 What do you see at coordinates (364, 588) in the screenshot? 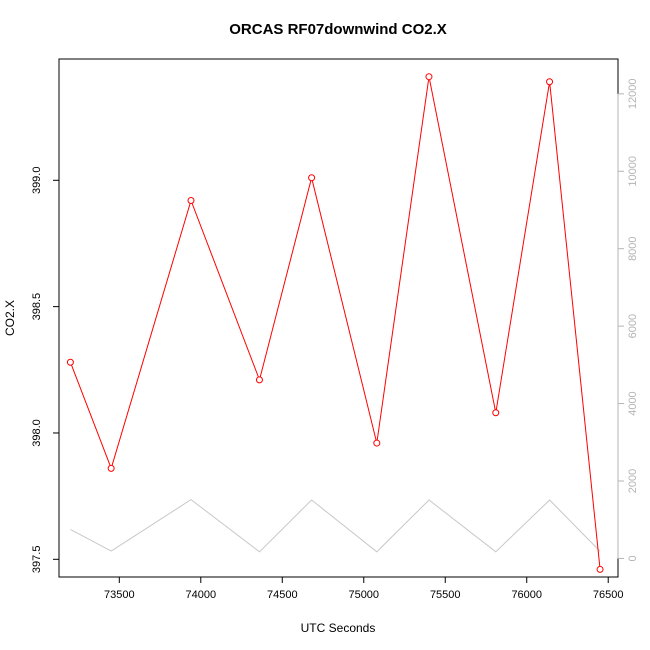
I see `x-axis: 73500 74000 74500 75000 75500 76000 76500` at bounding box center [364, 588].